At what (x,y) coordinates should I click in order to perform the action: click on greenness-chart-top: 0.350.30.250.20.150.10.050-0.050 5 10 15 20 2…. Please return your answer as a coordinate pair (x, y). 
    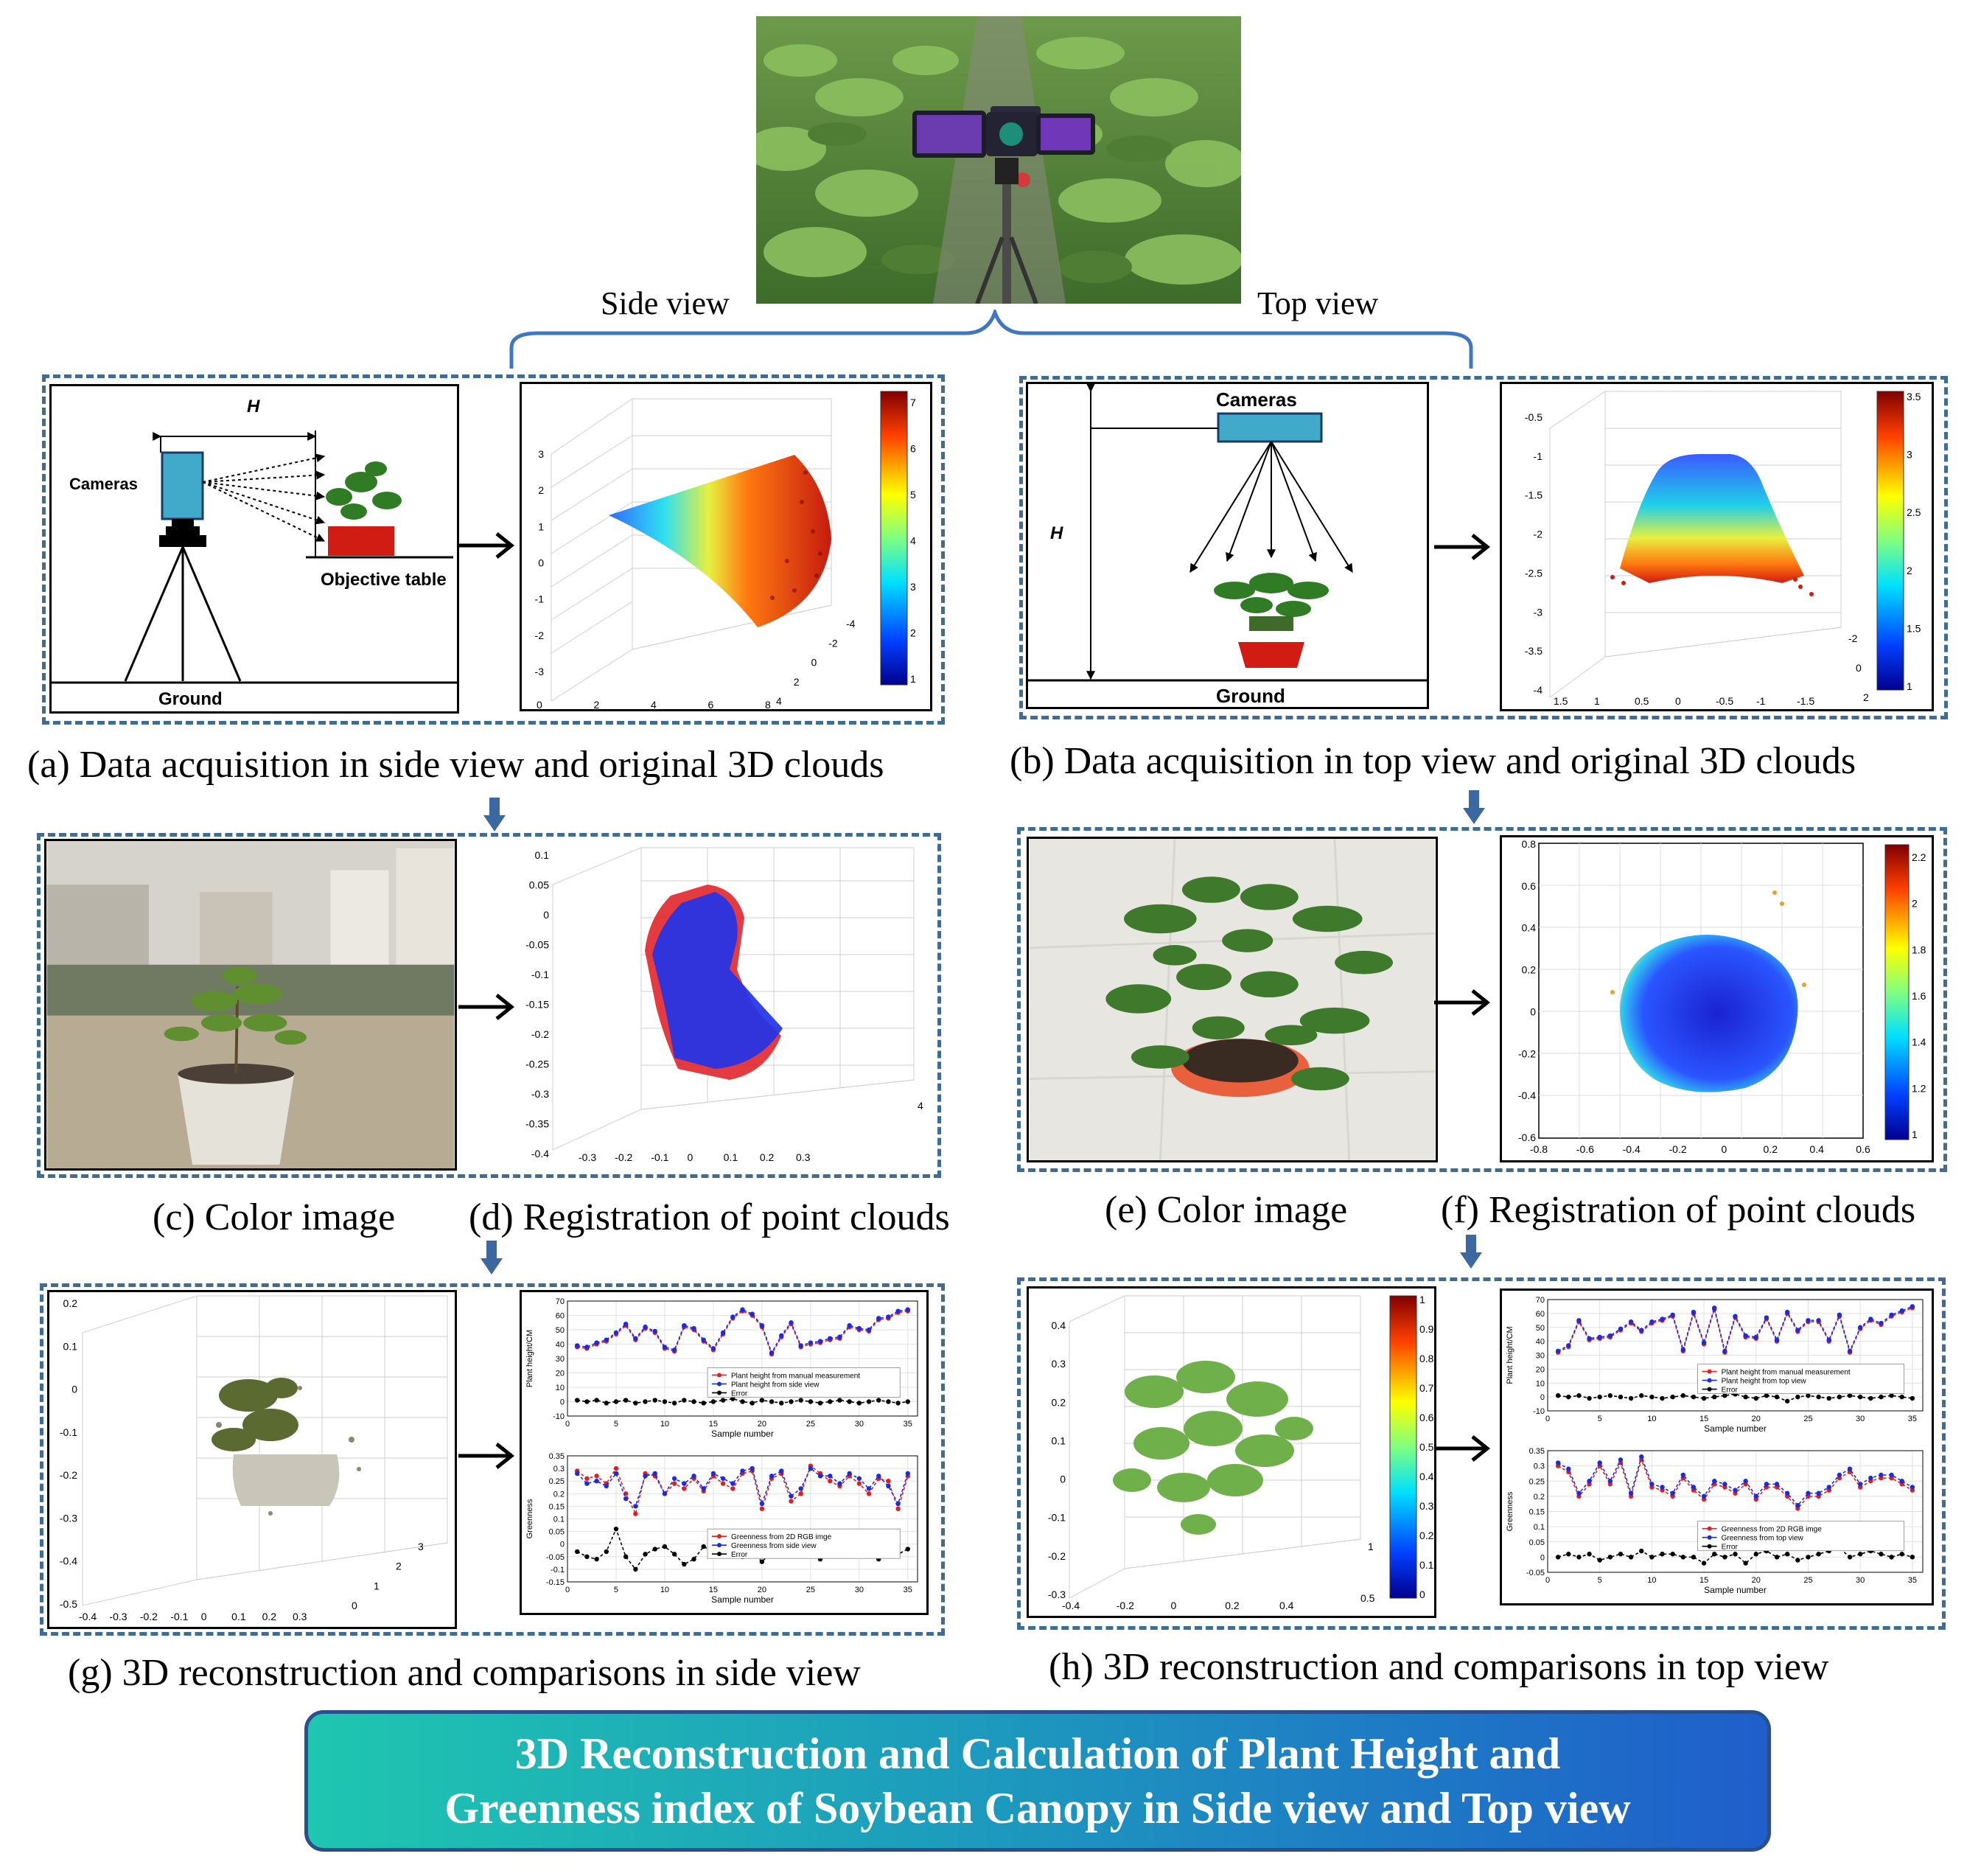
    Looking at the image, I should click on (1715, 1521).